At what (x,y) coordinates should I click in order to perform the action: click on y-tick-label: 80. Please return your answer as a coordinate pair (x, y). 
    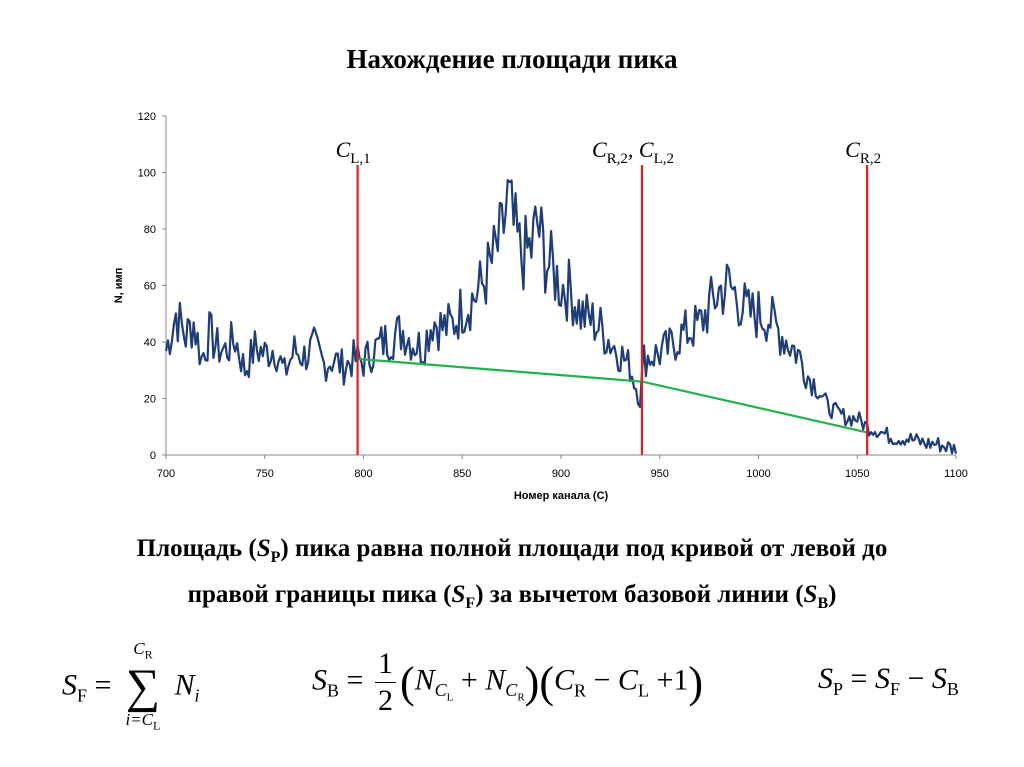
    Looking at the image, I should click on (150, 230).